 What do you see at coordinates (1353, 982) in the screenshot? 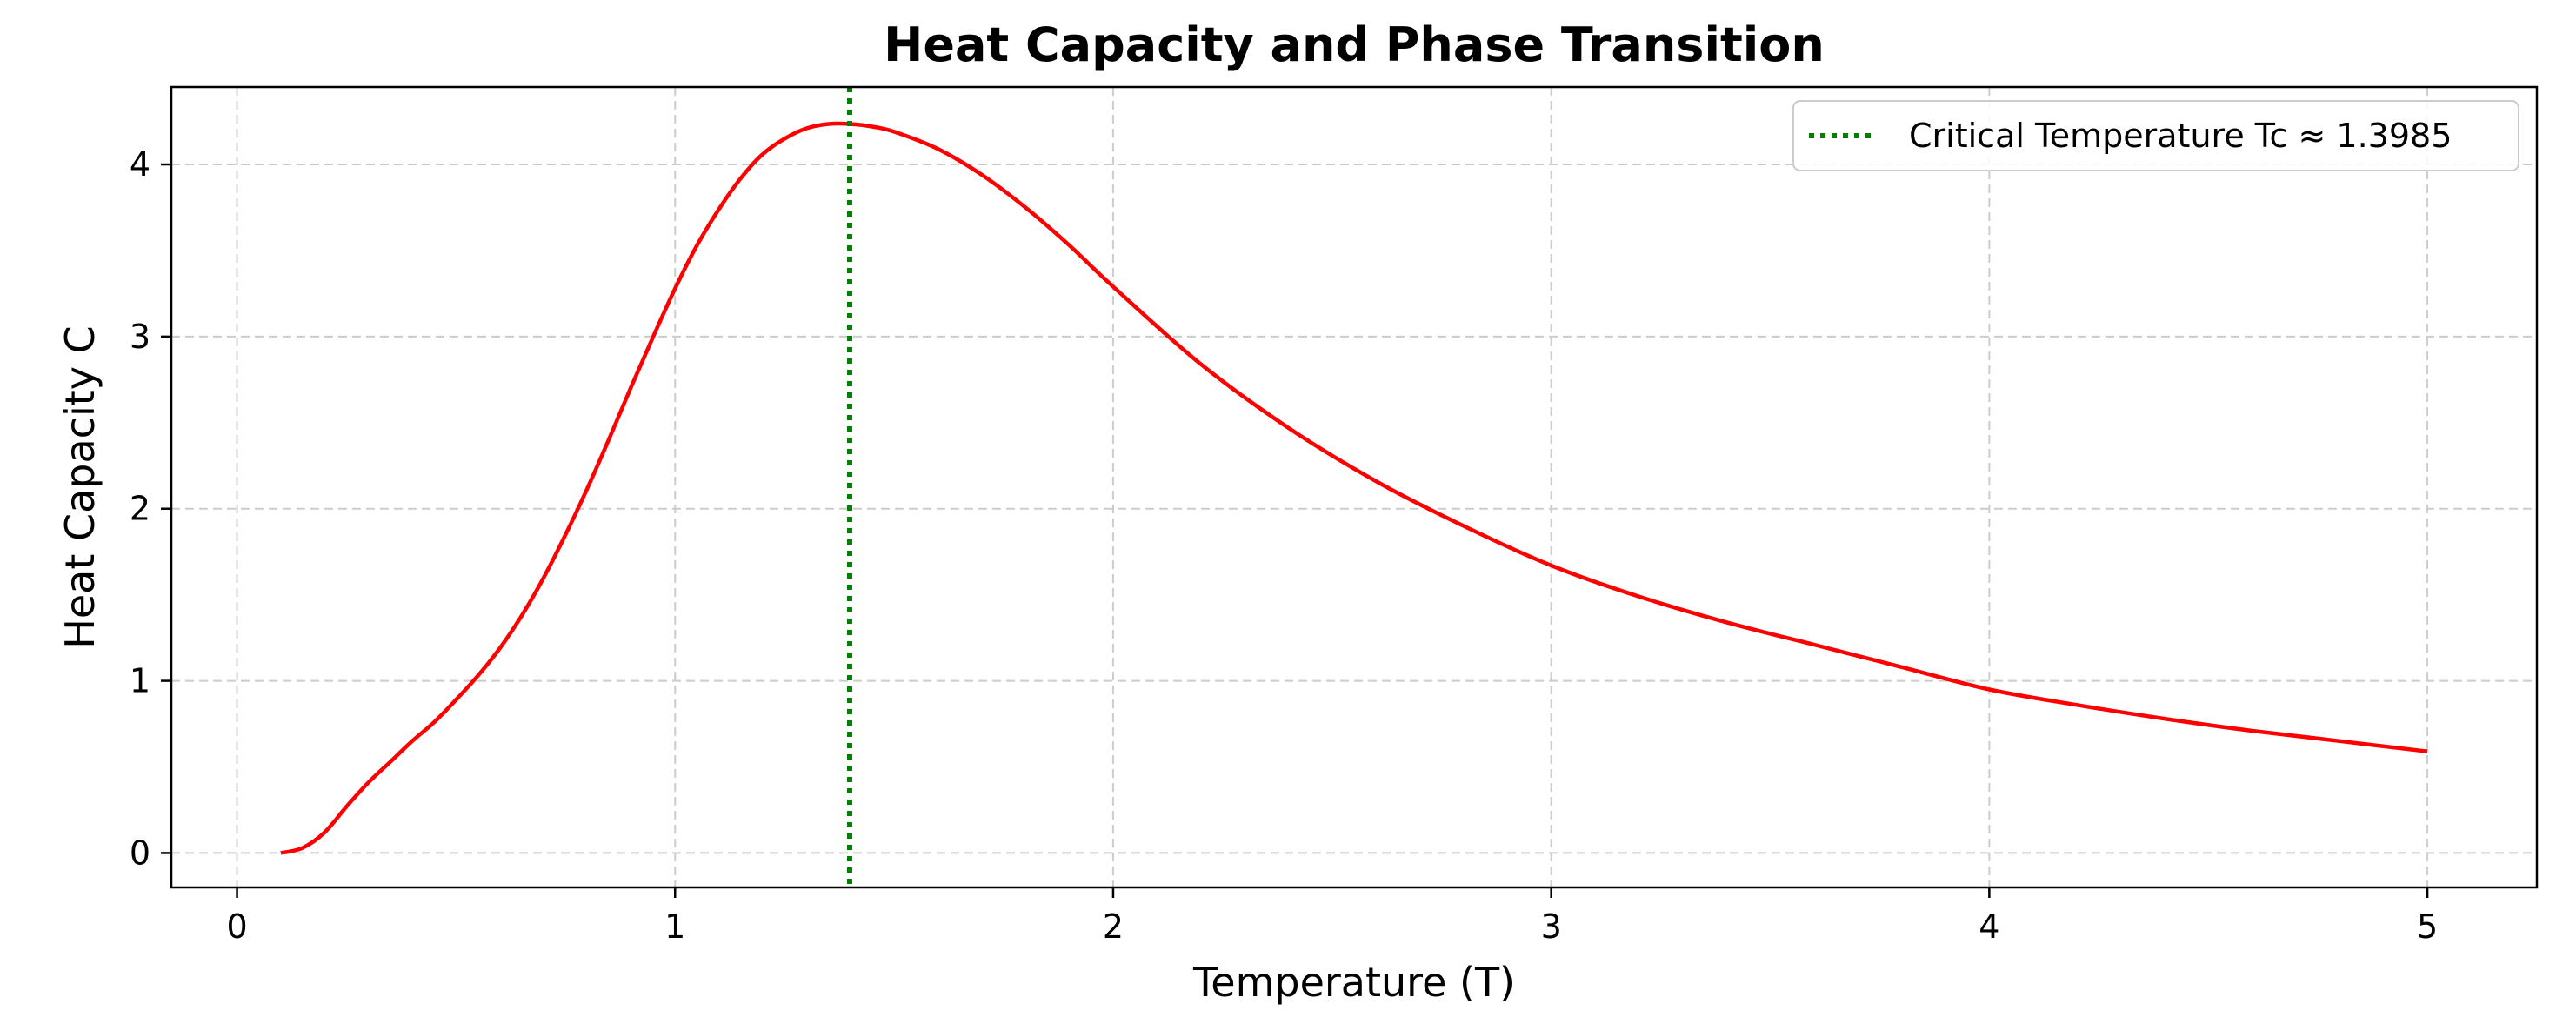
I see `x-axis-label: Temperature (T)` at bounding box center [1353, 982].